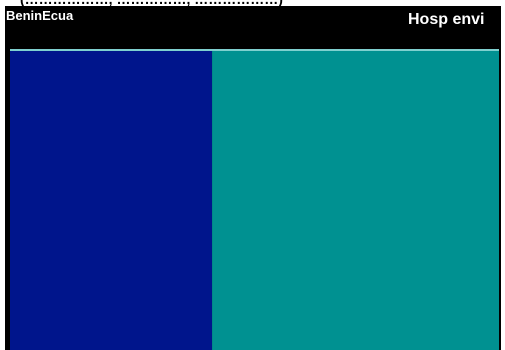 The width and height of the screenshot is (505, 350). What do you see at coordinates (254, 27) in the screenshot?
I see `header-strip` at bounding box center [254, 27].